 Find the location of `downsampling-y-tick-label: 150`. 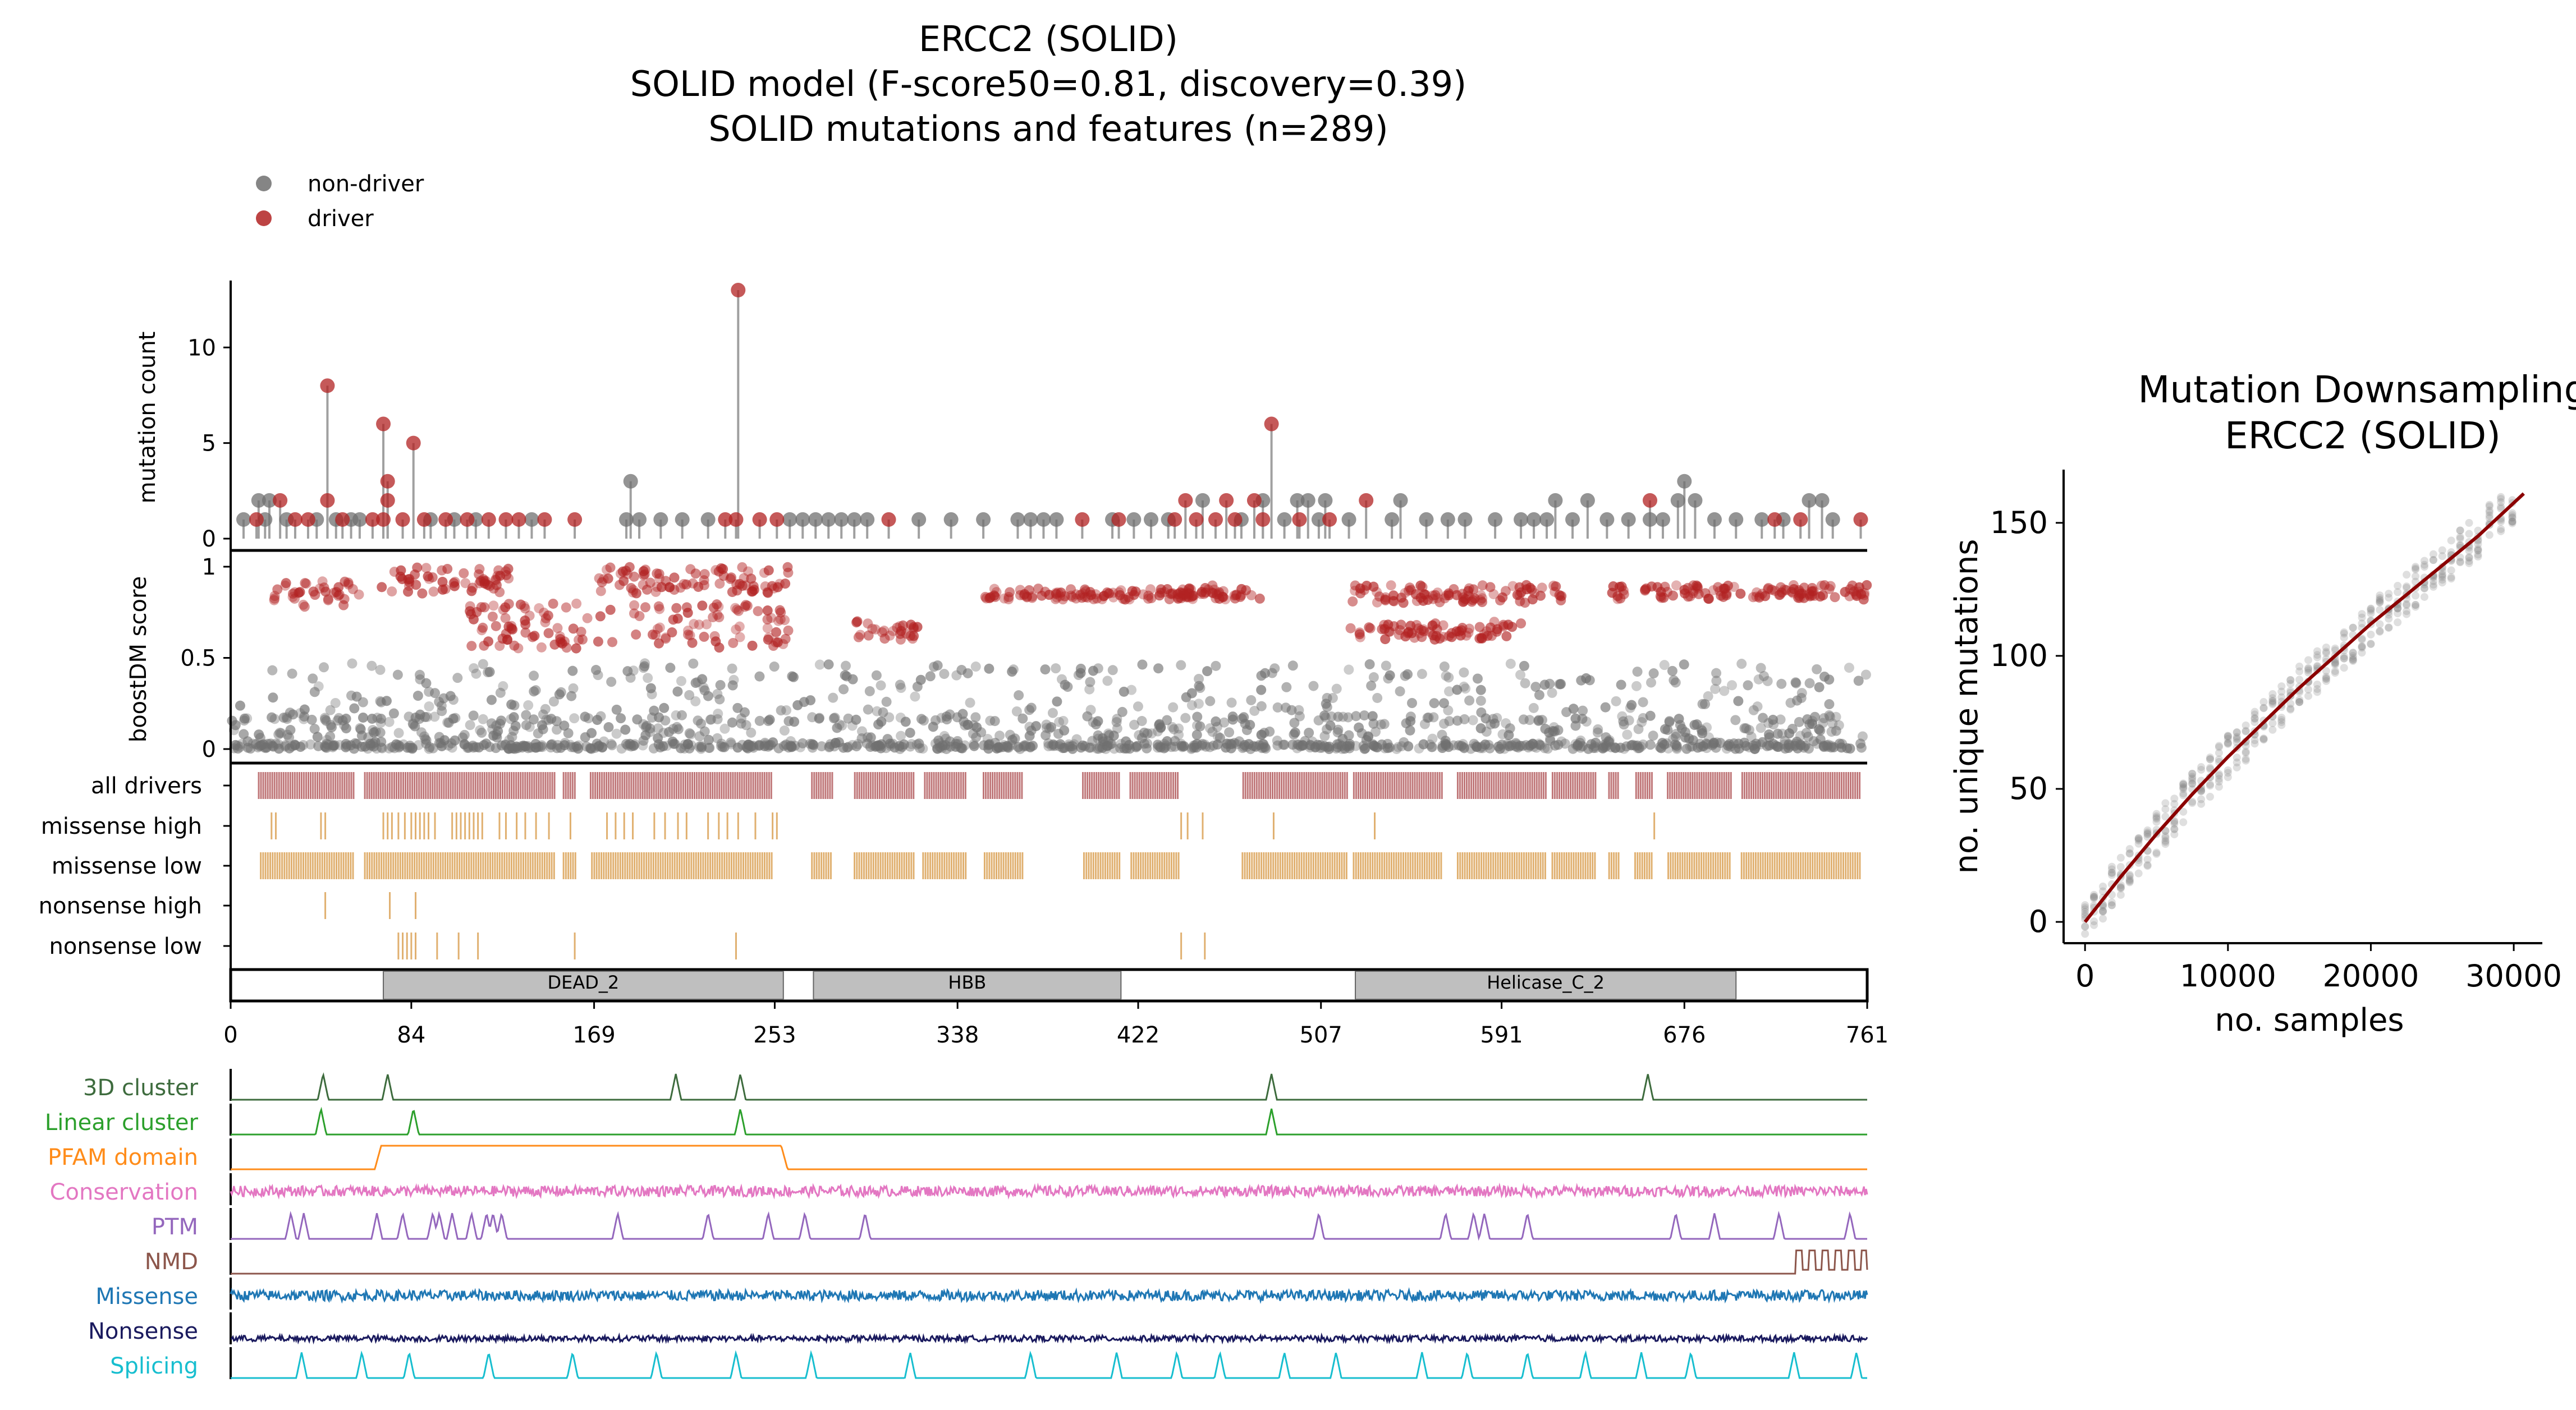

downsampling-y-tick-label: 150 is located at coordinates (2019, 522).